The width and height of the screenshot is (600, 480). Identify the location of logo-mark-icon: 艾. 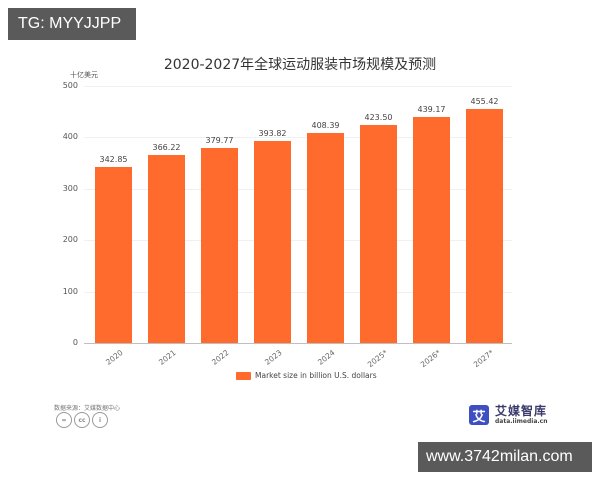
(479, 415).